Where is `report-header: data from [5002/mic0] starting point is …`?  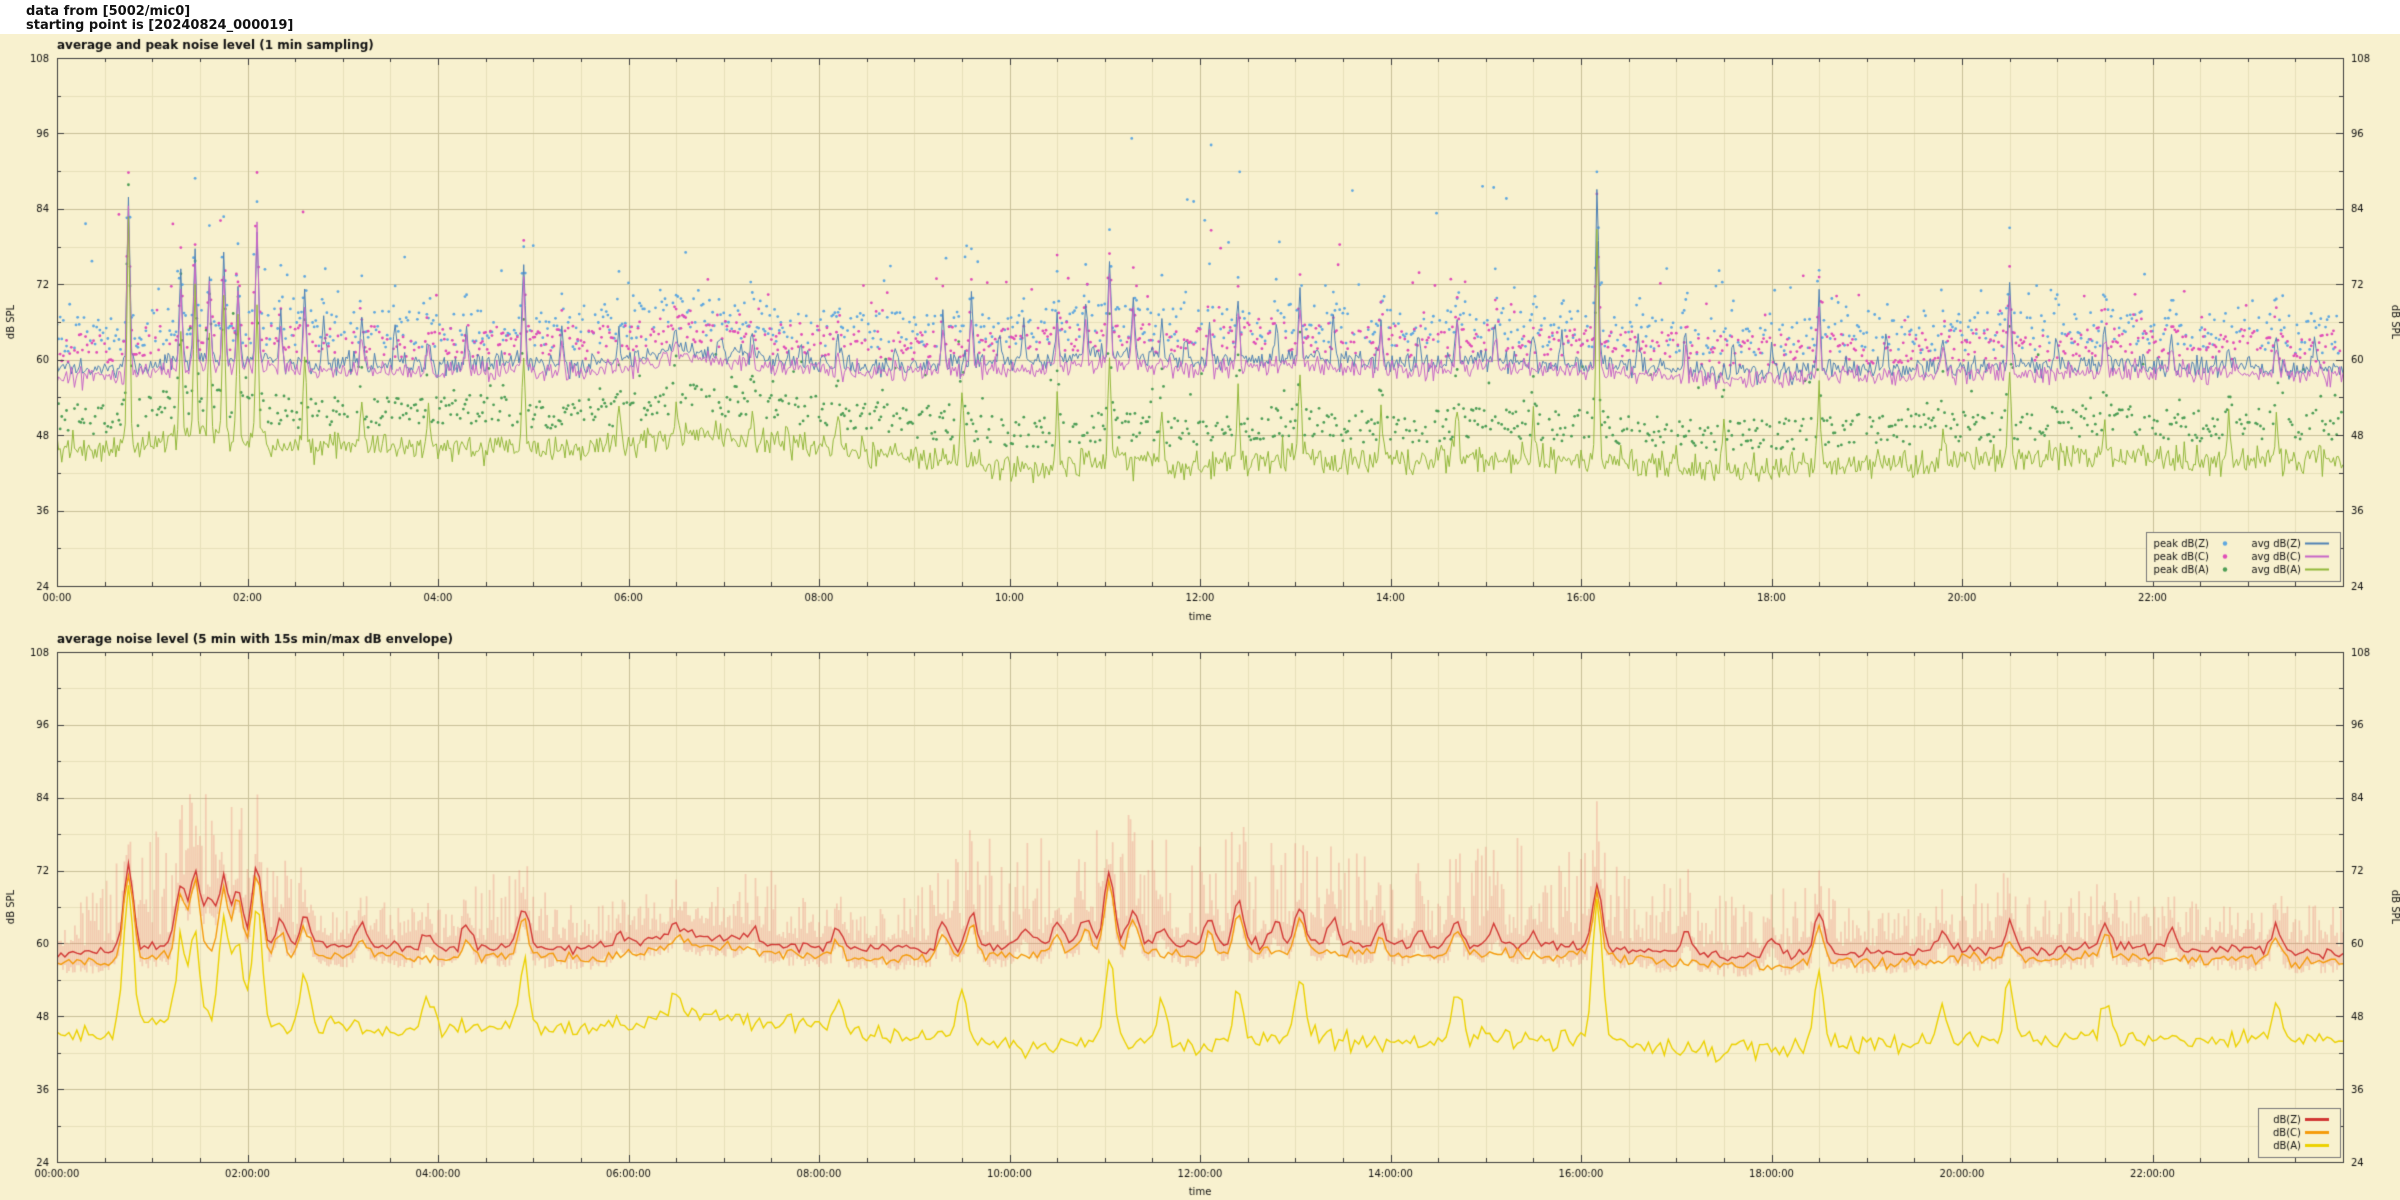 report-header: data from [5002/mic0] starting point is … is located at coordinates (1200, 17).